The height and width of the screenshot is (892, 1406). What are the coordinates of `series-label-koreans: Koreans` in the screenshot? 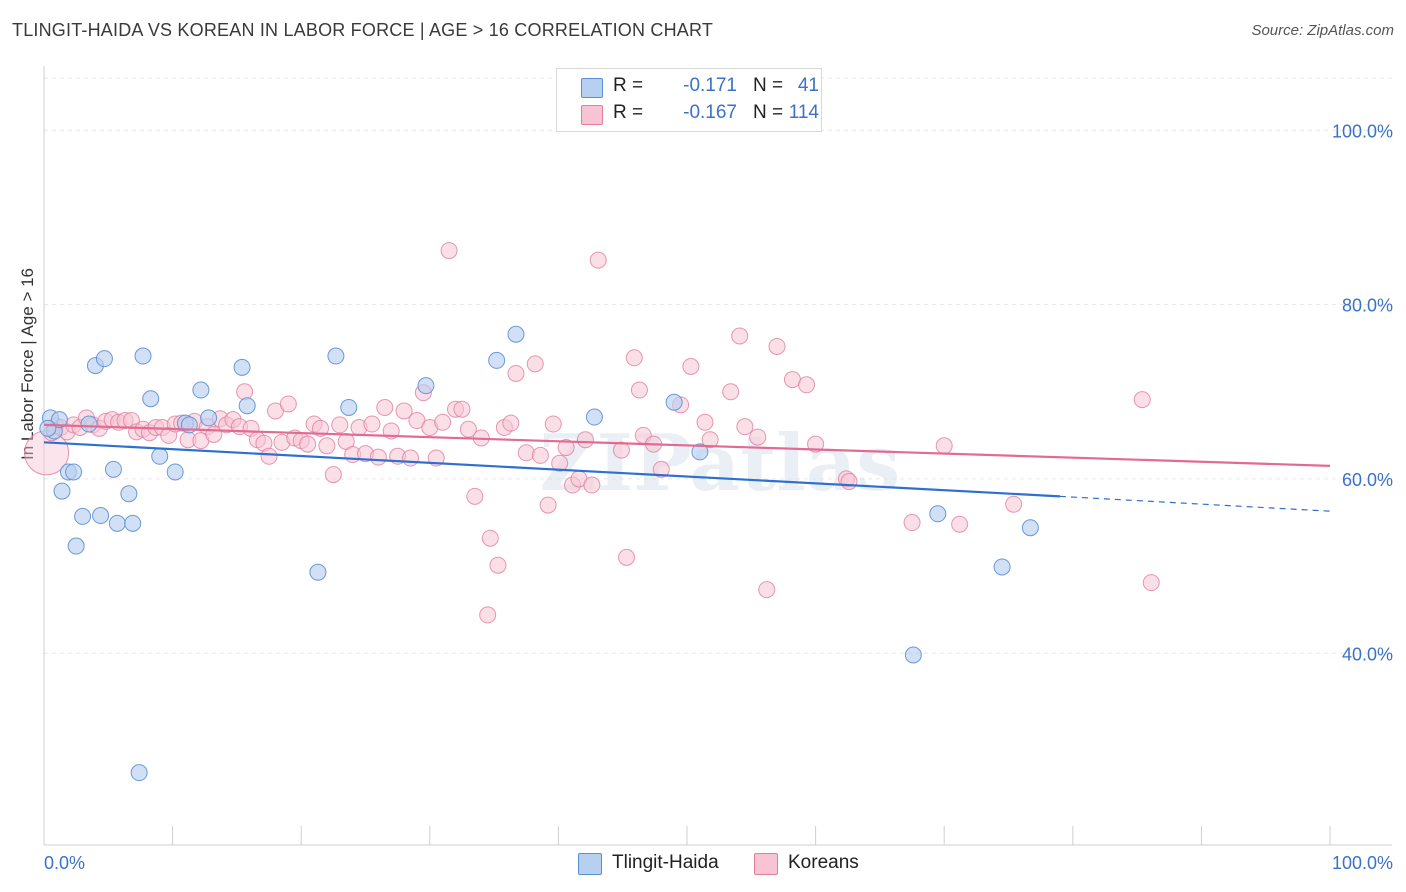 It's located at (823, 862).